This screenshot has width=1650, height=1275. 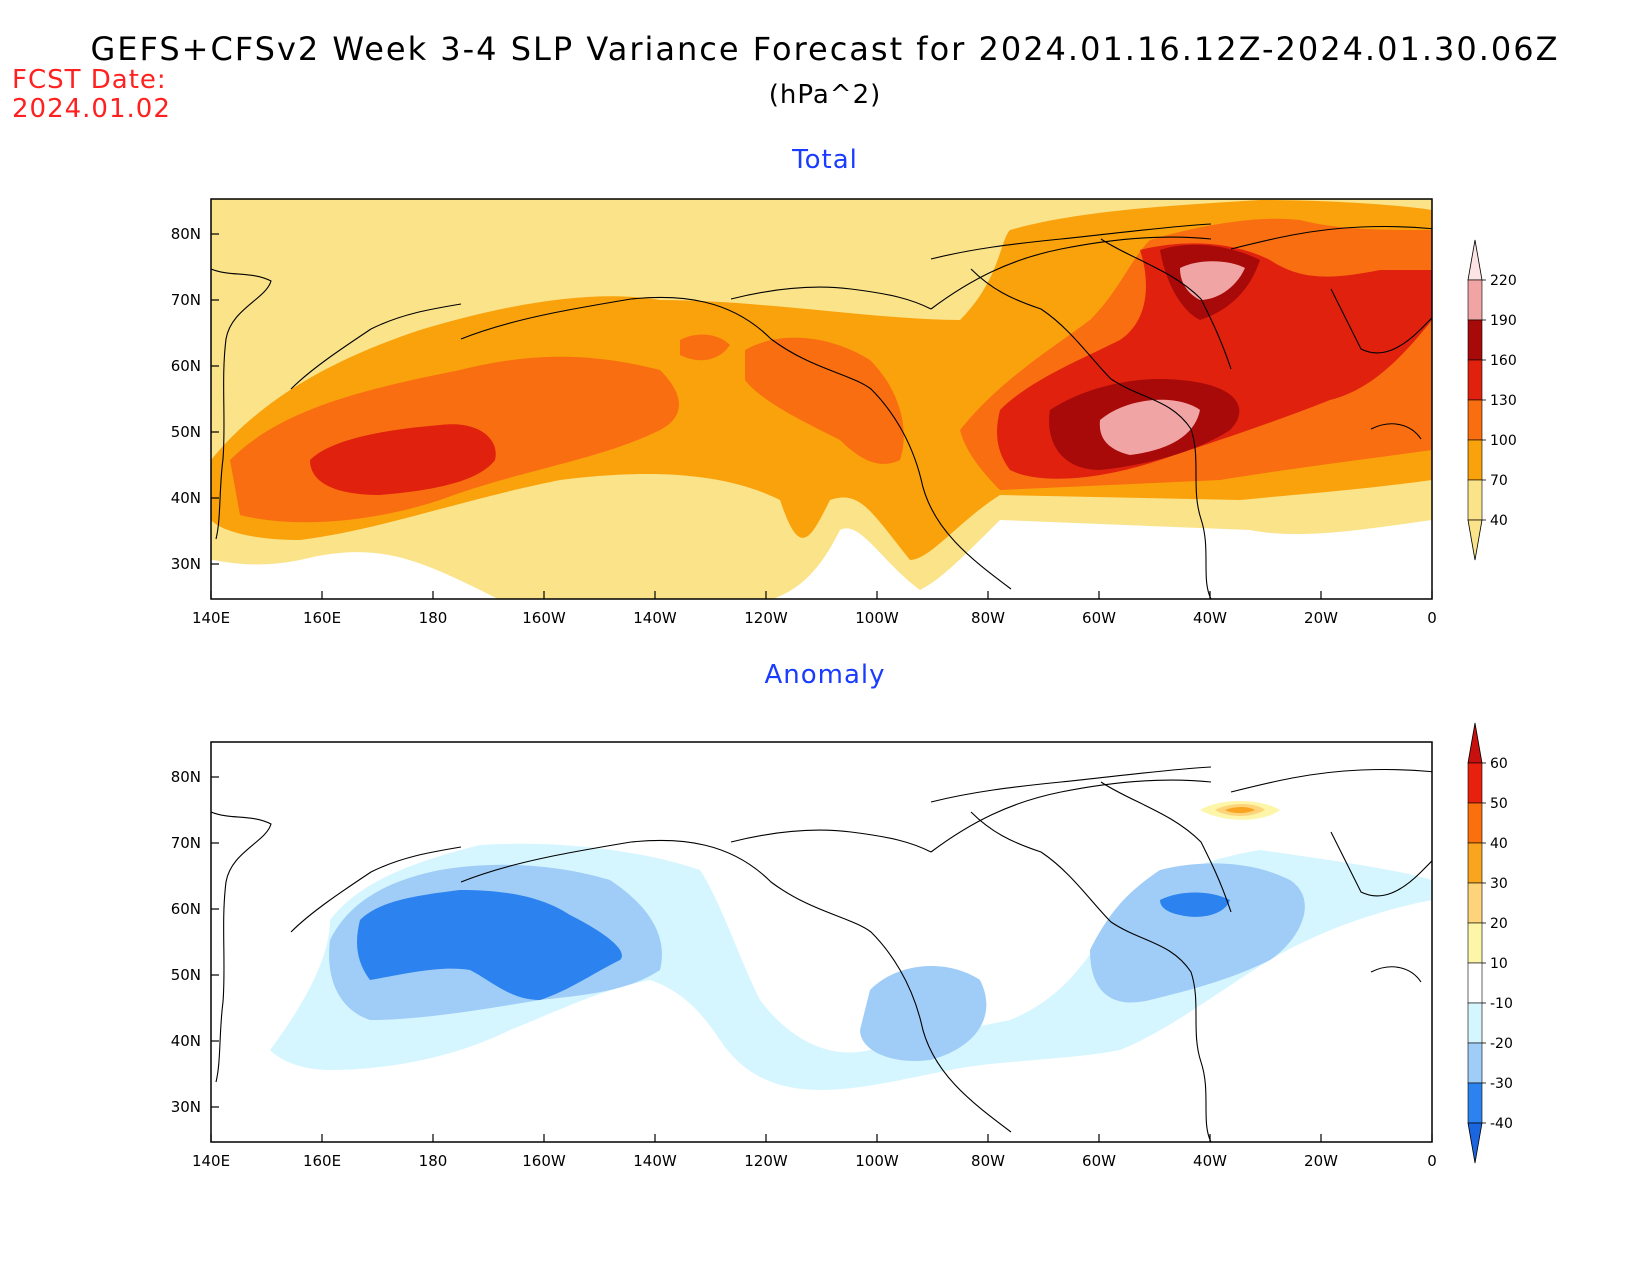 I want to click on colorbar-label: 10, so click(x=1499, y=964).